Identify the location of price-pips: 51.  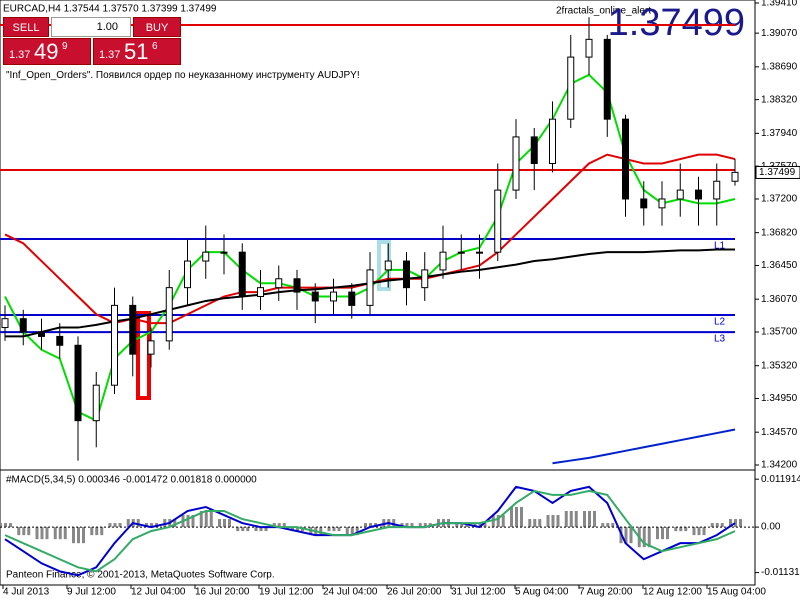
(136, 51).